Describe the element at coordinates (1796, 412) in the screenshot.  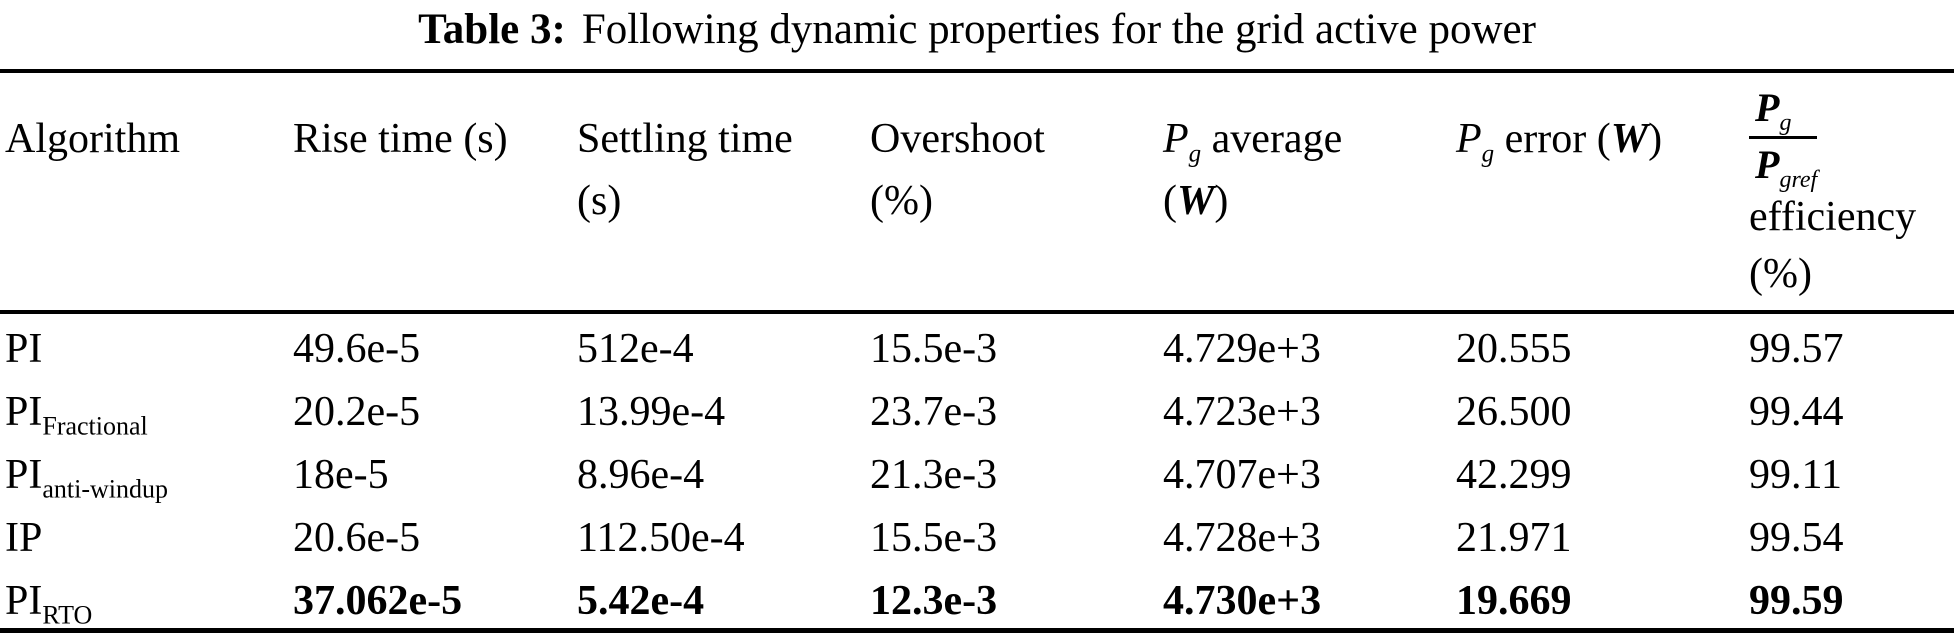
I see `cell-efficiency: 99.44` at that location.